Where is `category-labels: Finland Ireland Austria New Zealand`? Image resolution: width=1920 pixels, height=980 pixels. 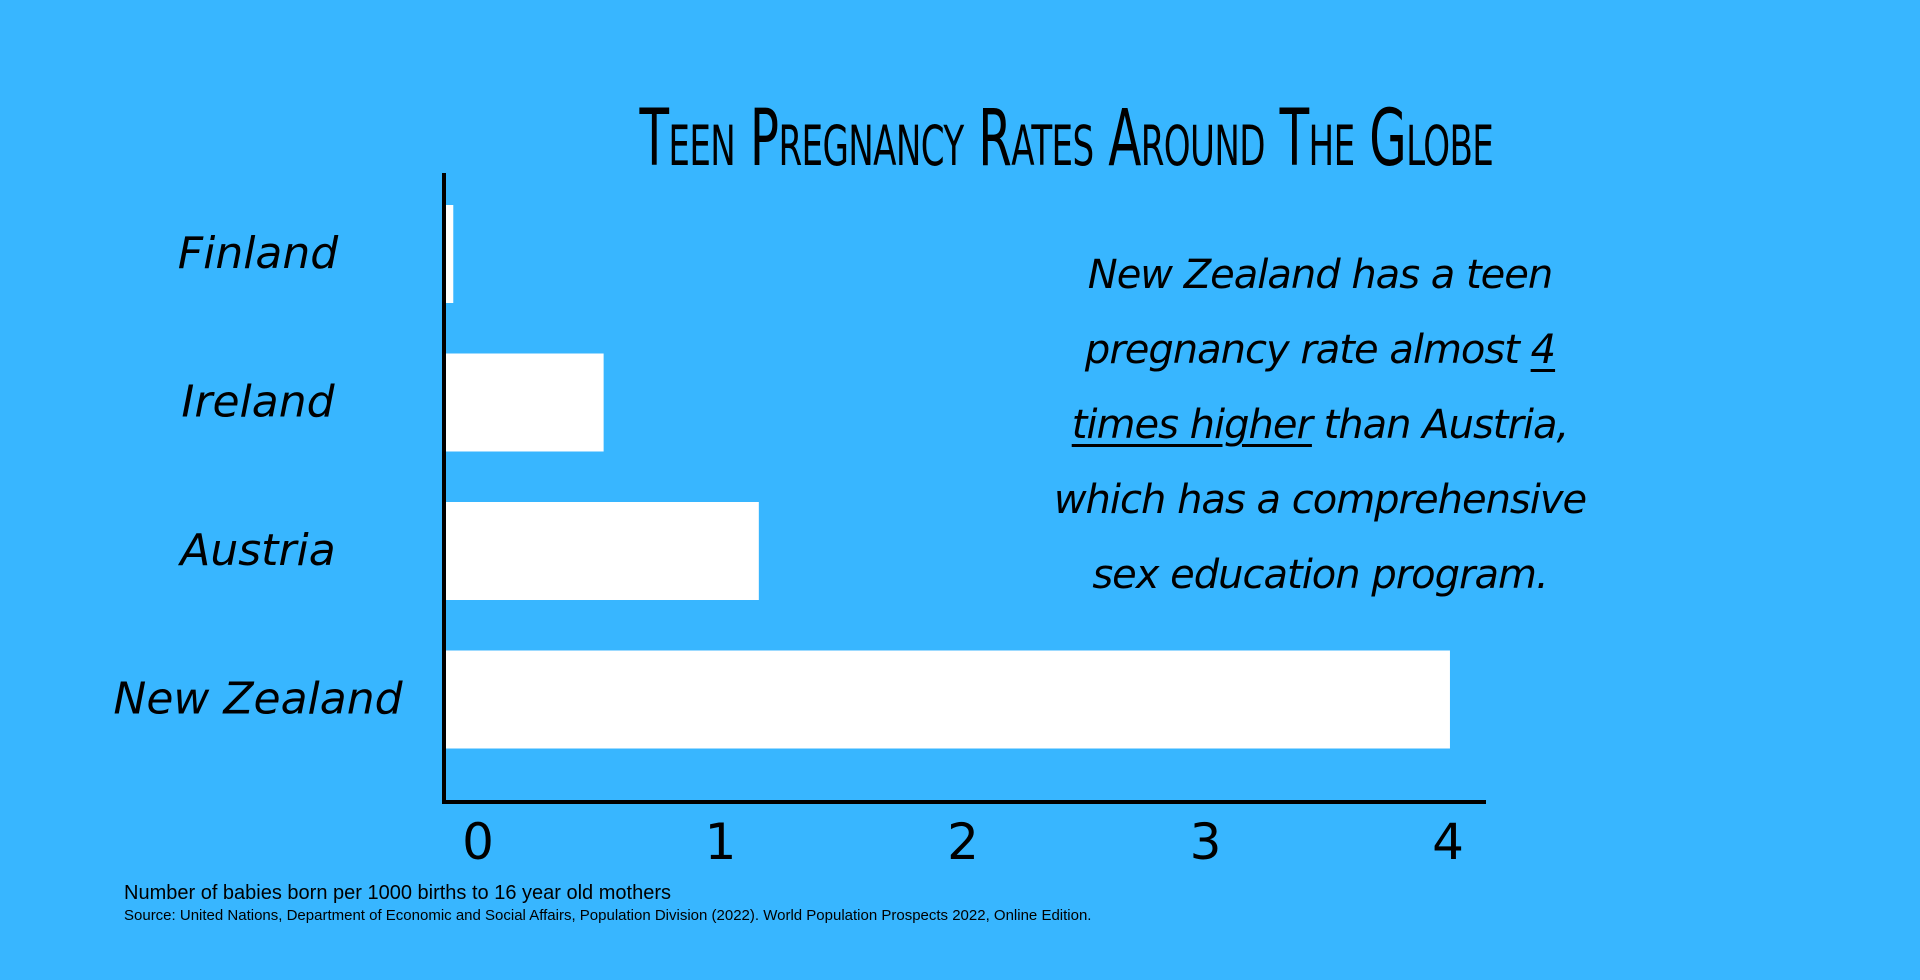
category-labels: Finland Ireland Austria New Zealand is located at coordinates (258, 476).